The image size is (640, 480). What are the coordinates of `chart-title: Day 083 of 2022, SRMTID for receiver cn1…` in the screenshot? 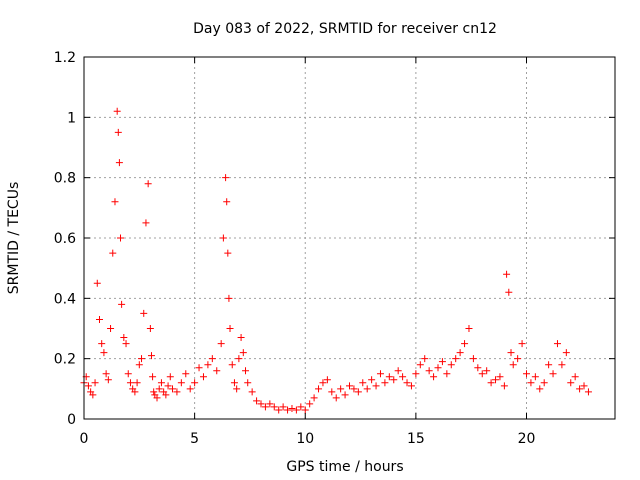 It's located at (345, 29).